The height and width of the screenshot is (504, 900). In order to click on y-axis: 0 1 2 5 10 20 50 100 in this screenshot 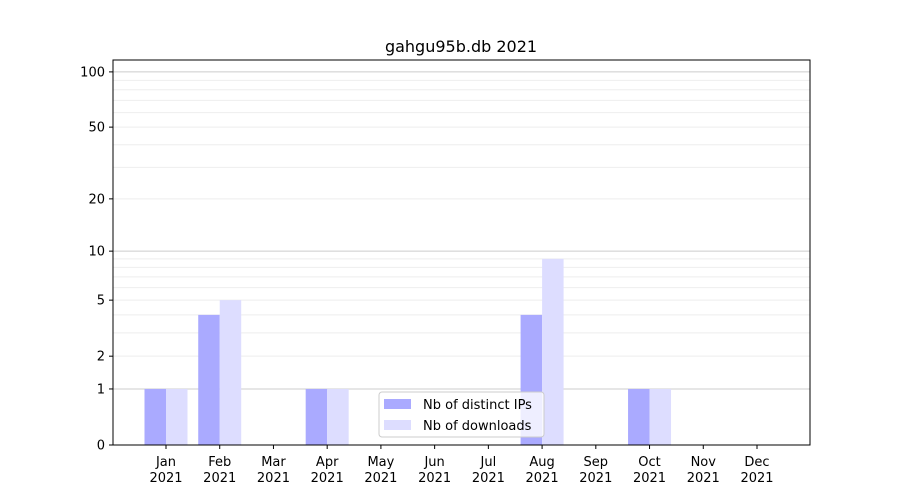, I will do `click(96, 259)`.